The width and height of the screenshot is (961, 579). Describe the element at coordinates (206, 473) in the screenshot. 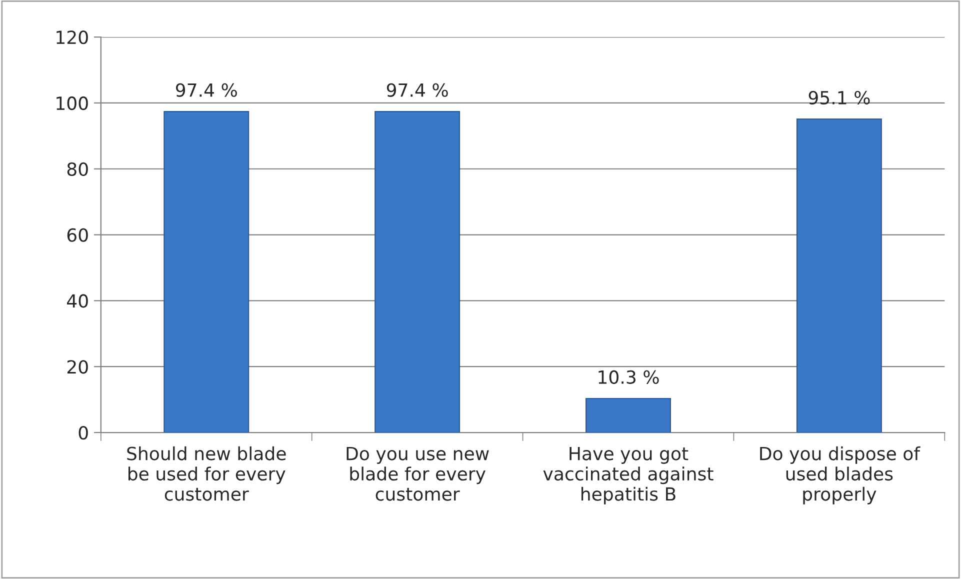

I see `x-tick-label: Should new blade be used for every customer` at that location.